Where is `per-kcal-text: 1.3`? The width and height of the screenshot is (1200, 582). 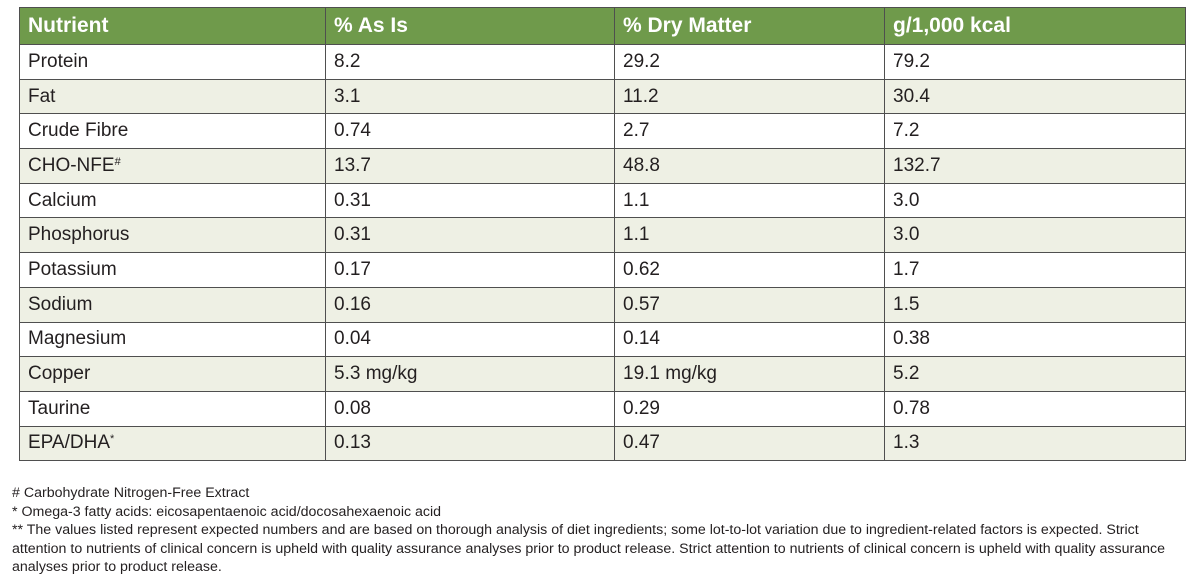 per-kcal-text: 1.3 is located at coordinates (906, 443).